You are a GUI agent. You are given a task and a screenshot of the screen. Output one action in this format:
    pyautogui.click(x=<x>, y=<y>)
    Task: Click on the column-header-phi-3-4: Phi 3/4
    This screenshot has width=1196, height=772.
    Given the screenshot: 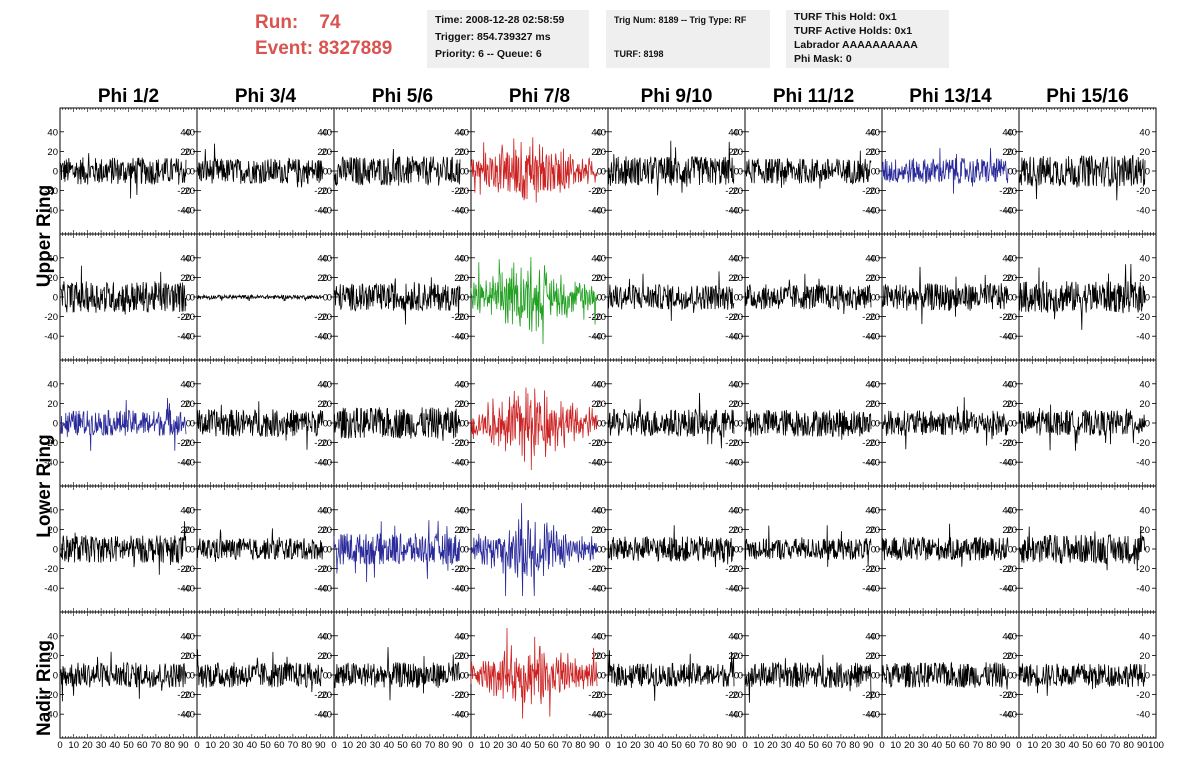 What is the action you would take?
    pyautogui.click(x=265, y=96)
    